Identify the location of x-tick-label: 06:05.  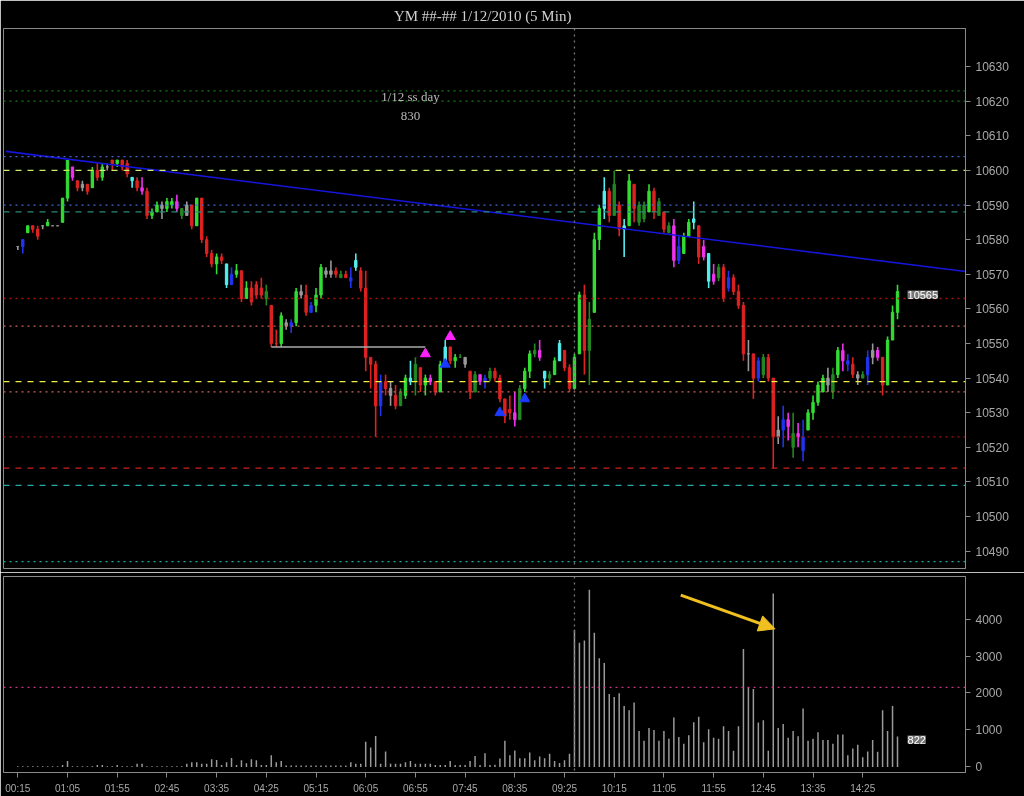
(366, 788).